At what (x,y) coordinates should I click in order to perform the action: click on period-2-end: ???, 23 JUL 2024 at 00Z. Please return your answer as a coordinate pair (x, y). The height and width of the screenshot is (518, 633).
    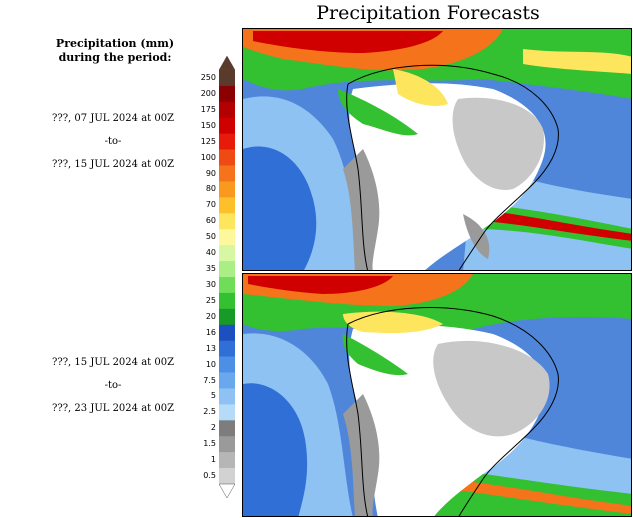
    Looking at the image, I should click on (113, 408).